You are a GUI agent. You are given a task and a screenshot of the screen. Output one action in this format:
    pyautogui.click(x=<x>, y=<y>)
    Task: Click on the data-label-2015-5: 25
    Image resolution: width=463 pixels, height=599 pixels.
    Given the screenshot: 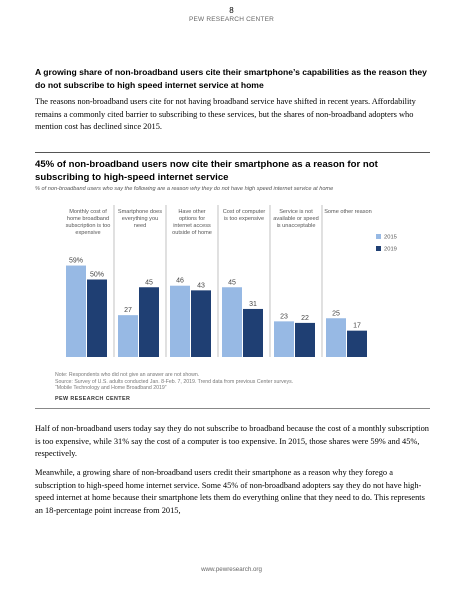 What is the action you would take?
    pyautogui.click(x=336, y=313)
    